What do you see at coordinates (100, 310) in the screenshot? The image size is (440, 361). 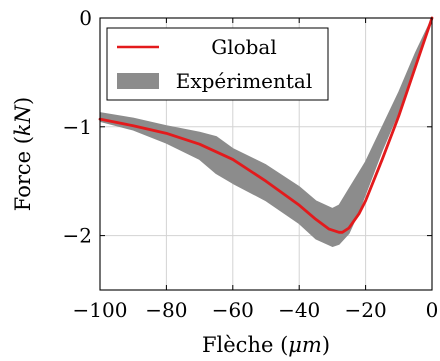 I see `x-tick-label: −100` at bounding box center [100, 310].